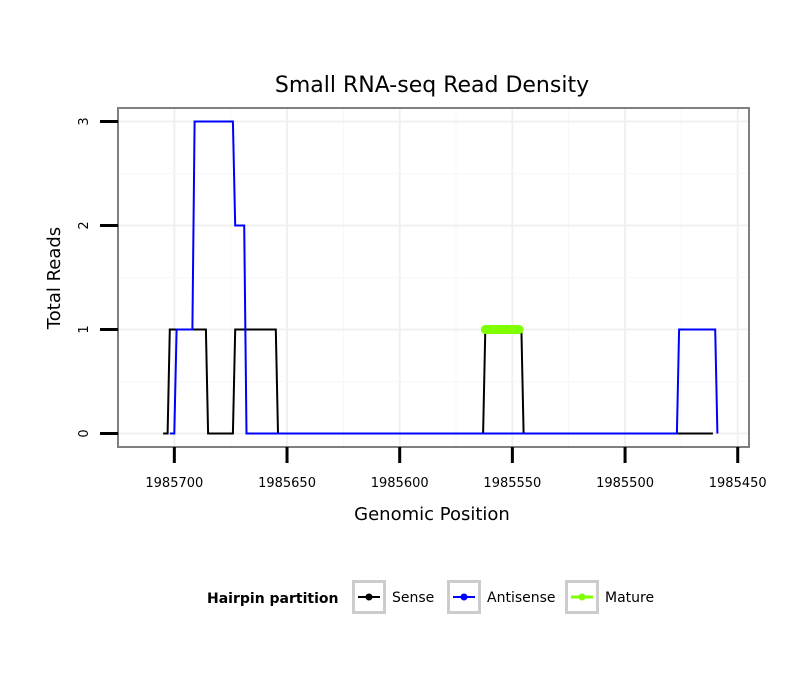  What do you see at coordinates (521, 598) in the screenshot?
I see `legend-label-antisense: Antisense` at bounding box center [521, 598].